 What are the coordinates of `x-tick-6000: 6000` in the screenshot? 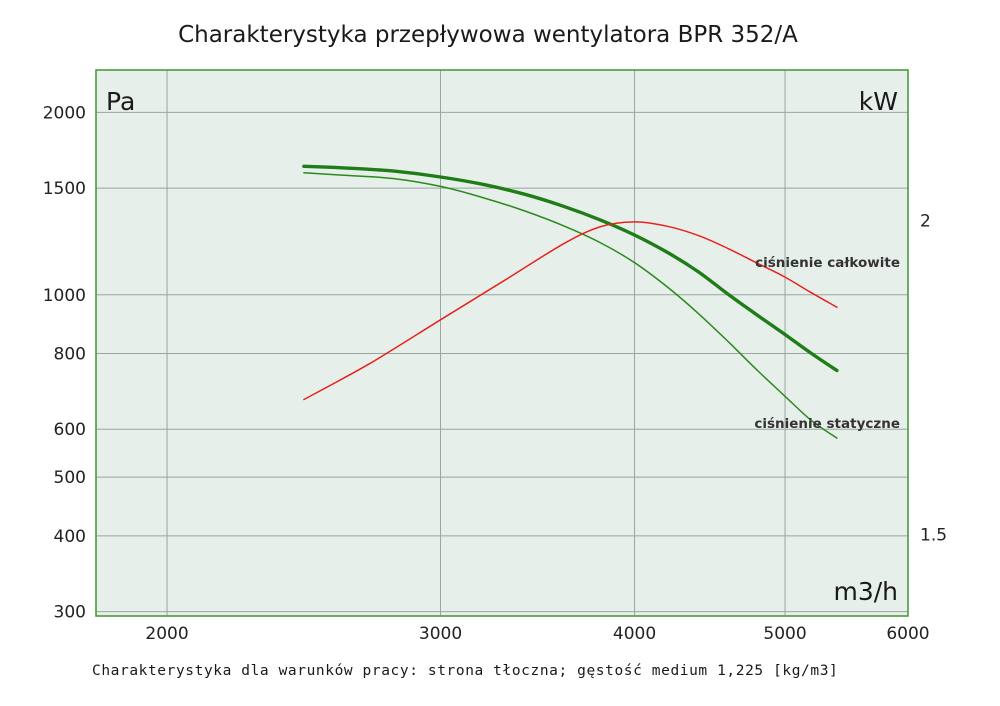 It's located at (907, 634).